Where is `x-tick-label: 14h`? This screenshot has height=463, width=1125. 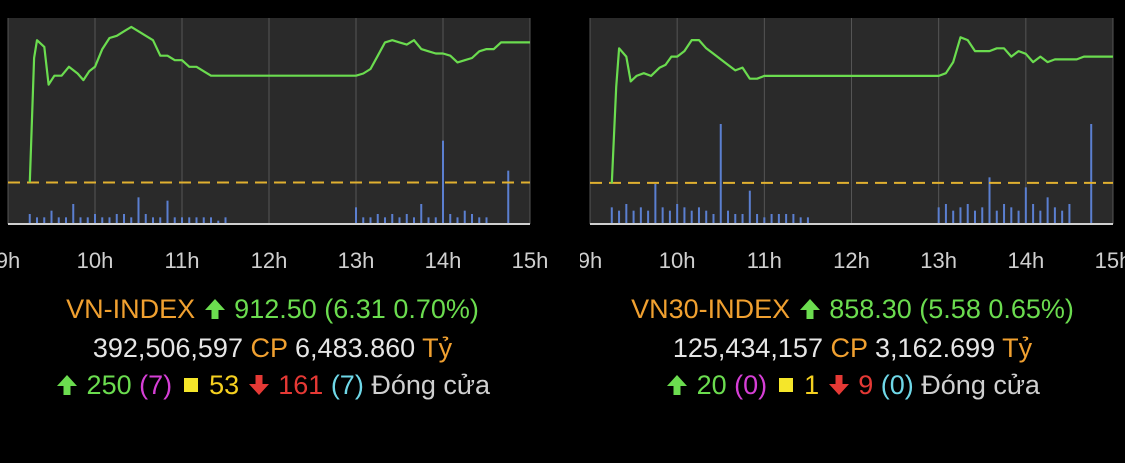
x-tick-label: 14h is located at coordinates (443, 260).